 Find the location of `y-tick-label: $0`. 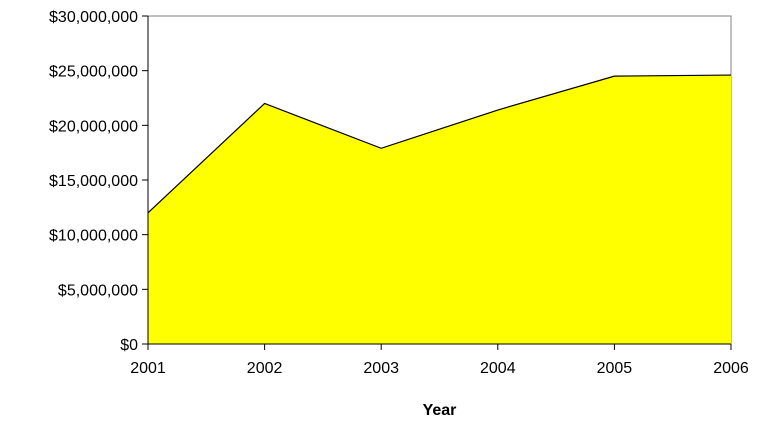

y-tick-label: $0 is located at coordinates (129, 345).